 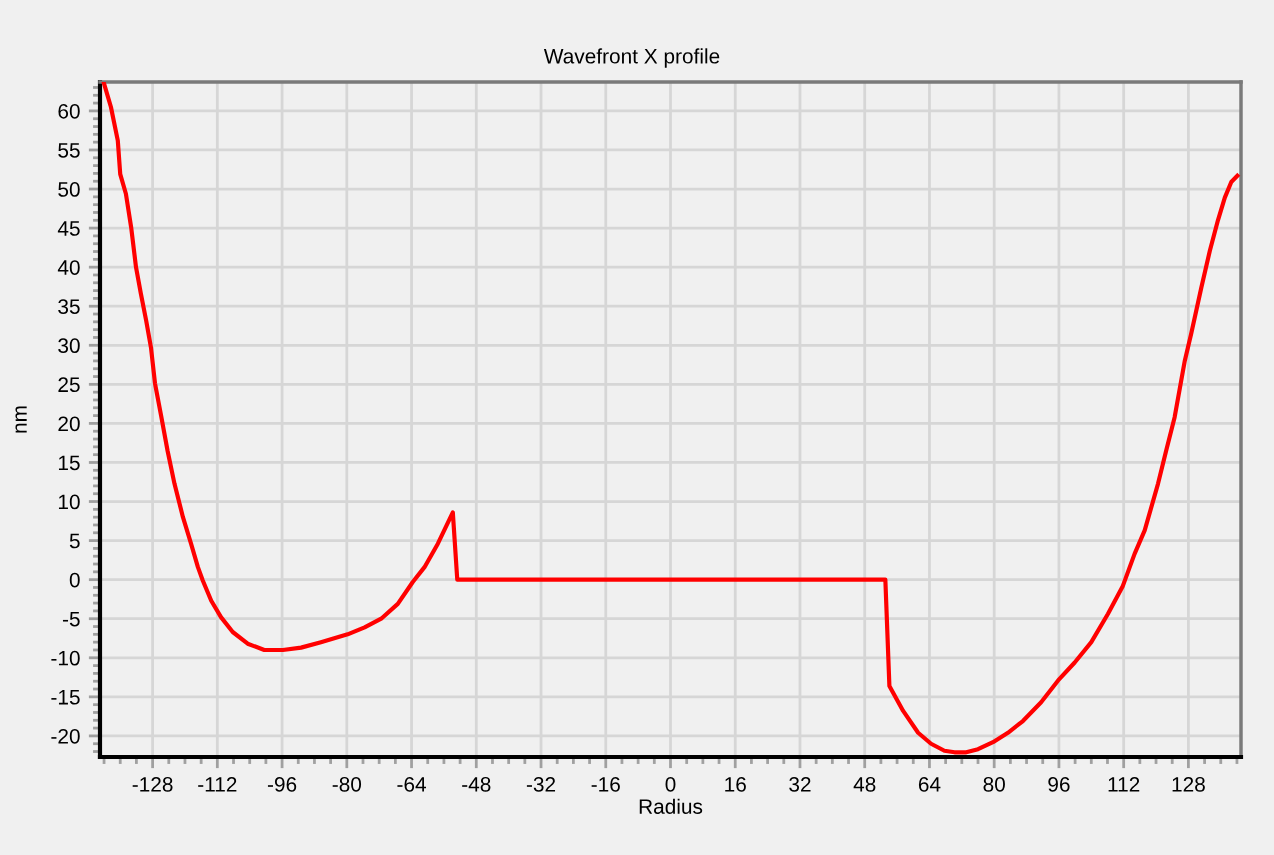 I want to click on x-tick-label: -16, so click(x=605, y=784).